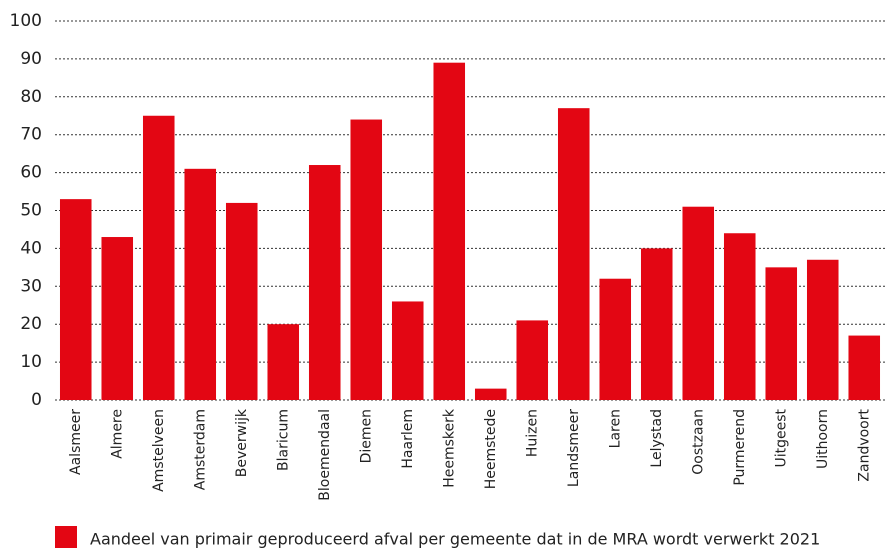 The height and width of the screenshot is (551, 887). I want to click on x-tick-label: Heemskerk, so click(449, 448).